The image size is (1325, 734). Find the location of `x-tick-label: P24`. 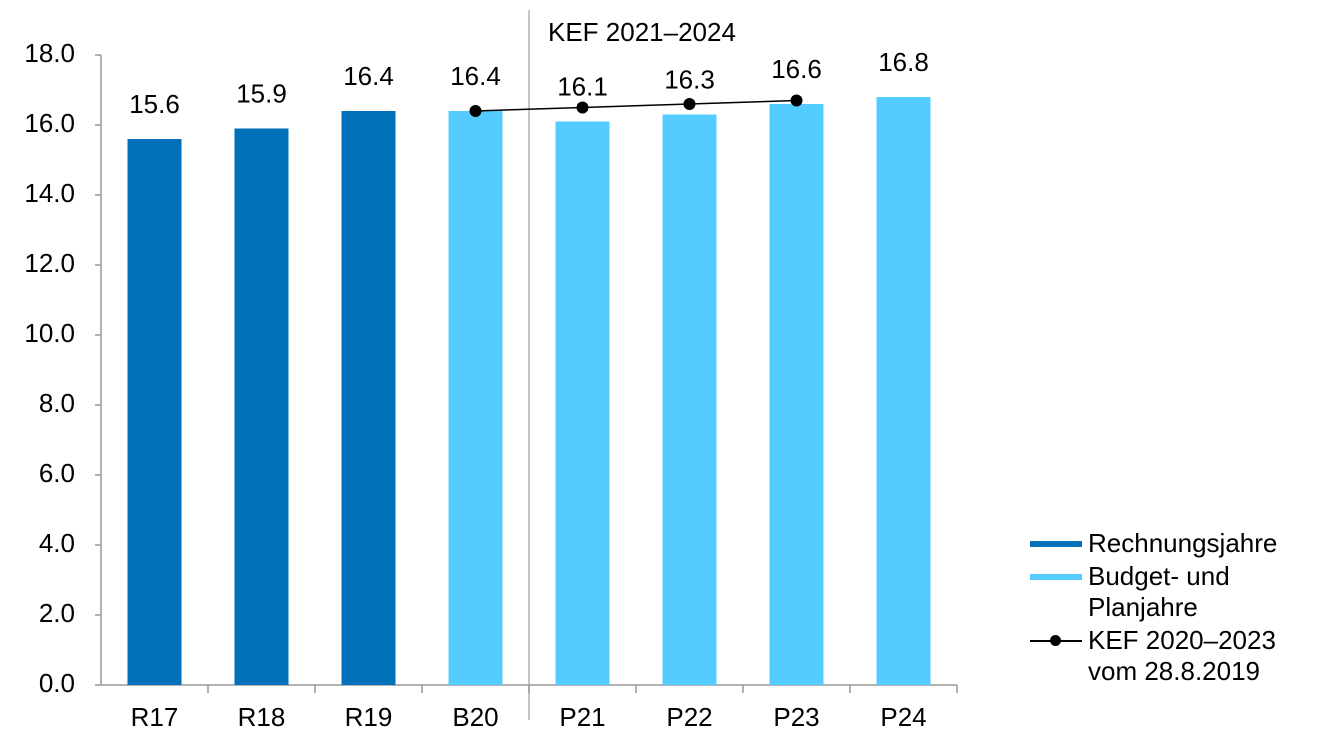

x-tick-label: P24 is located at coordinates (903, 717).